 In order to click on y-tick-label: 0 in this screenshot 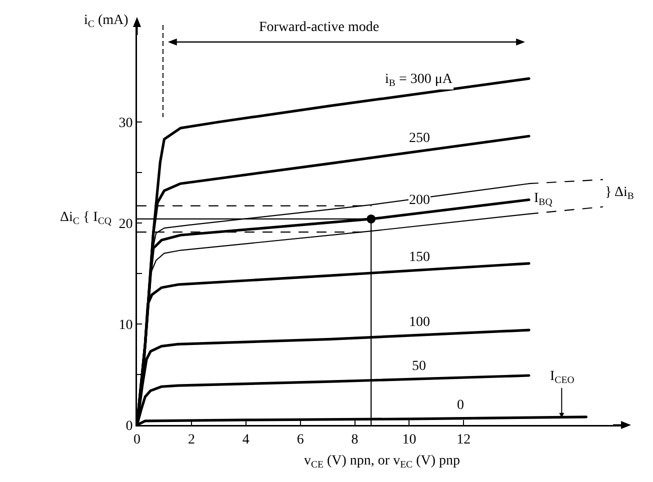, I will do `click(129, 426)`.